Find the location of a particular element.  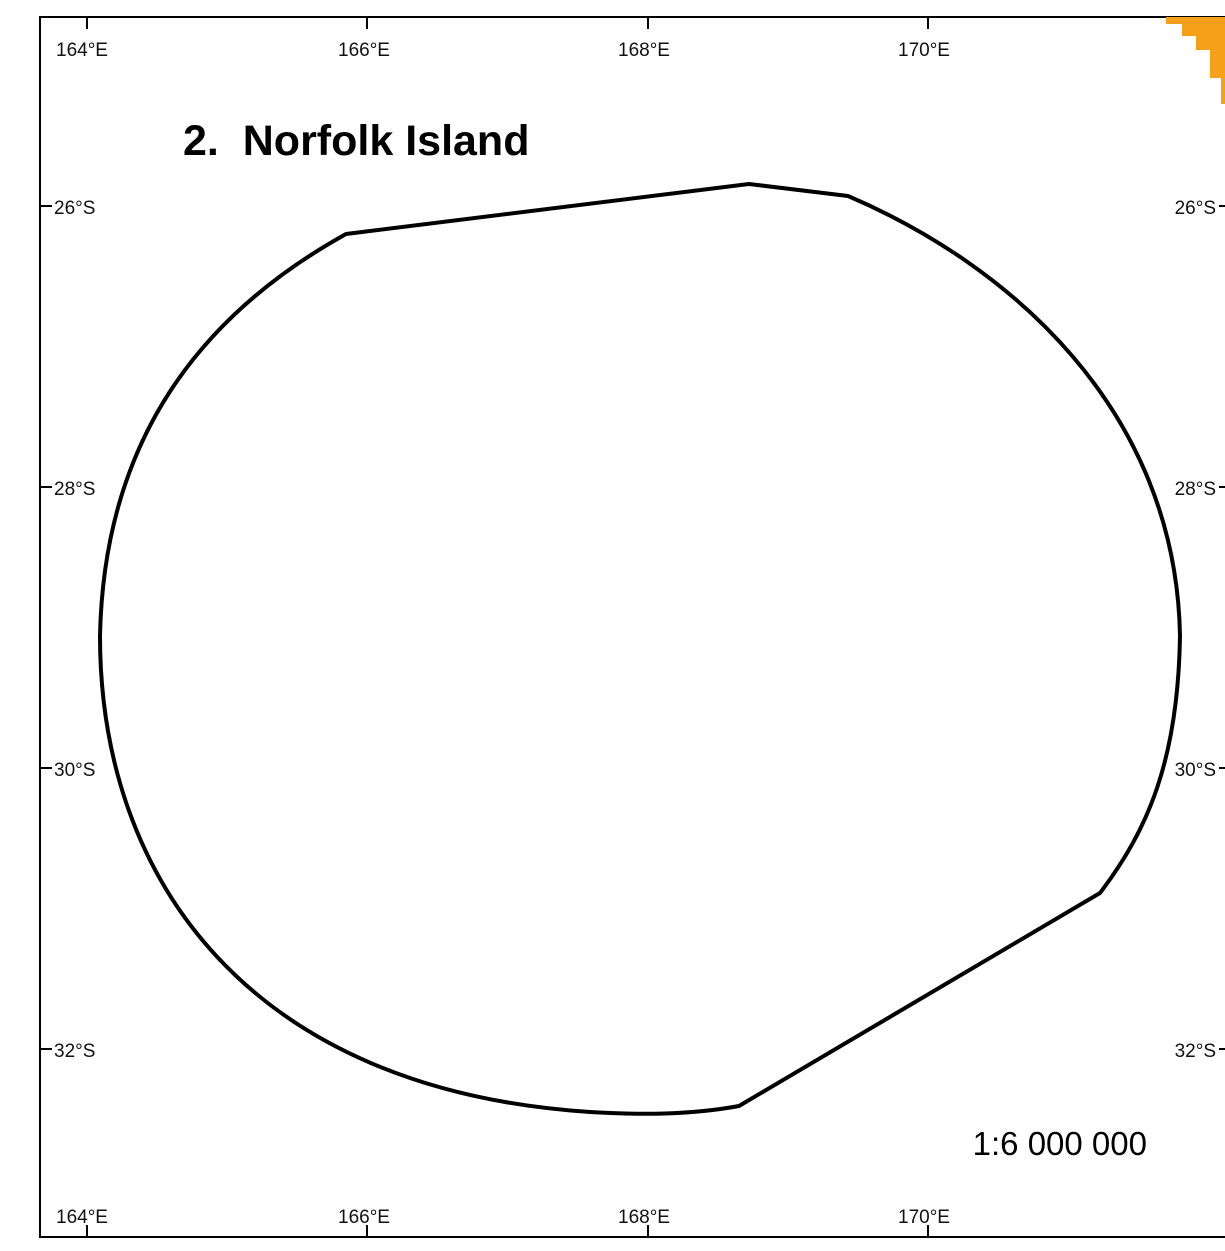

left-latitude-ticks is located at coordinates (46, 627).